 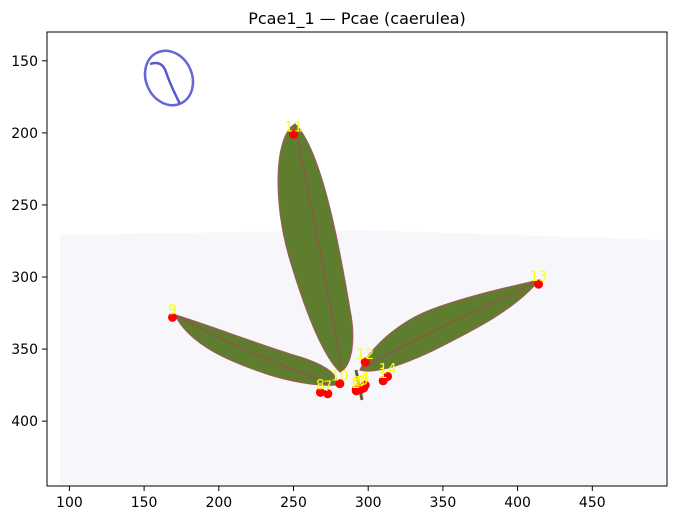 What do you see at coordinates (24, 350) in the screenshot?
I see `y-tick-label: 350` at bounding box center [24, 350].